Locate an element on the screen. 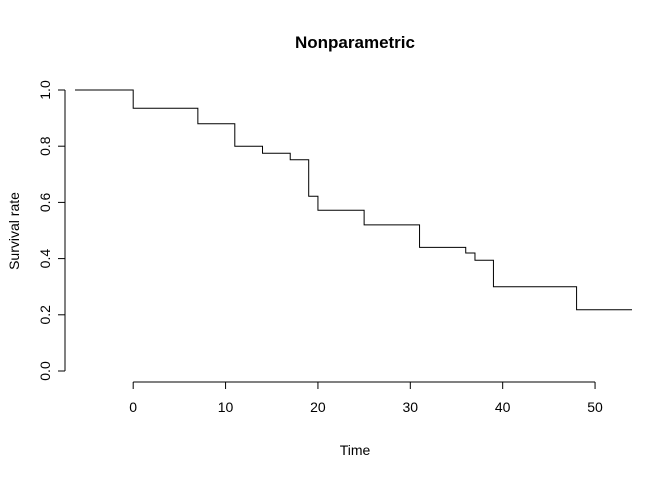  y-tick-label: 0.4 is located at coordinates (45, 259).